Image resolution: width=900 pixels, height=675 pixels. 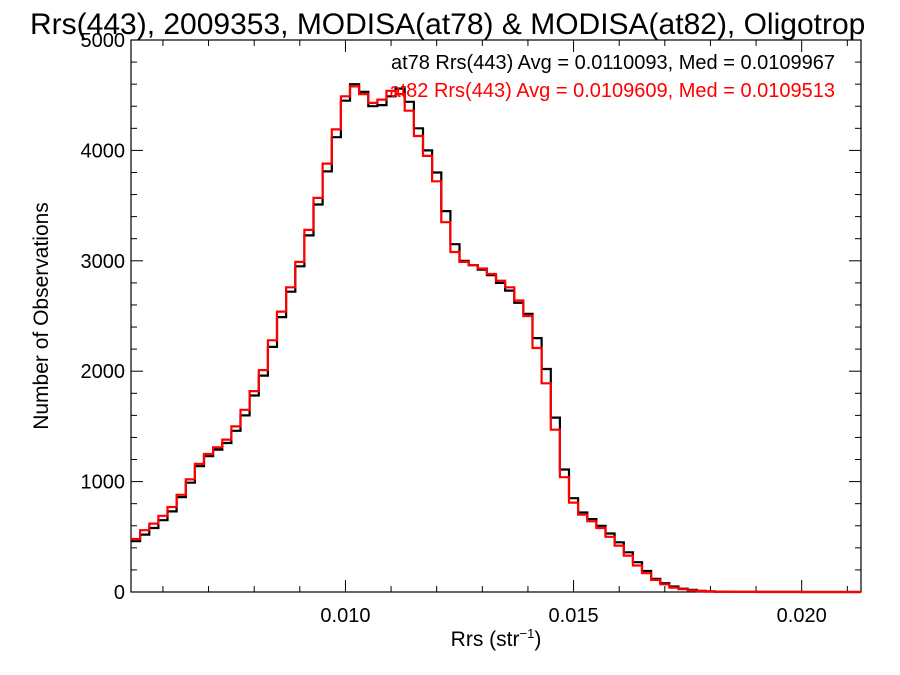 I want to click on y-tick-label: 2000, so click(x=103, y=372).